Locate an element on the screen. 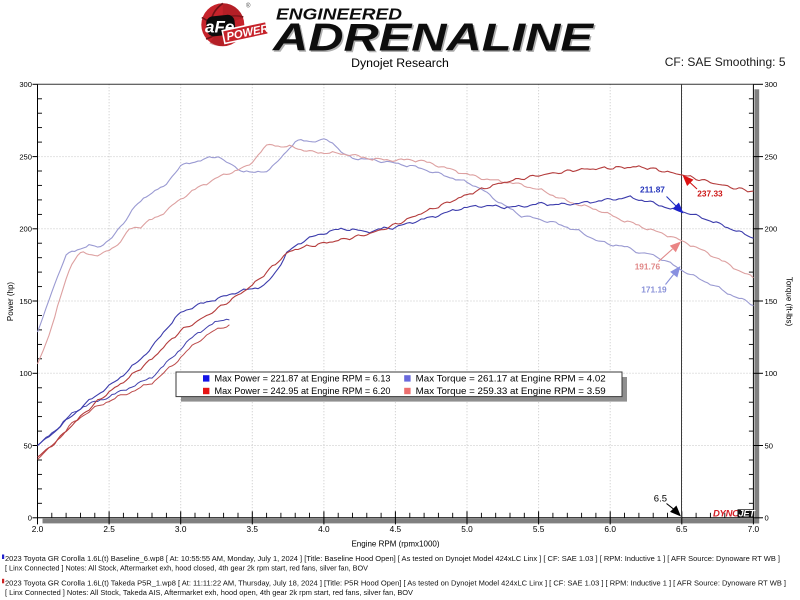  svg-text: 3.5 is located at coordinates (253, 529).